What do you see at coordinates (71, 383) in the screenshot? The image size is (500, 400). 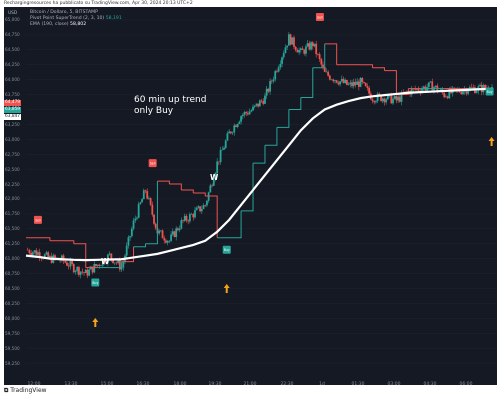 I see `time-tick-label: 13:30` at bounding box center [71, 383].